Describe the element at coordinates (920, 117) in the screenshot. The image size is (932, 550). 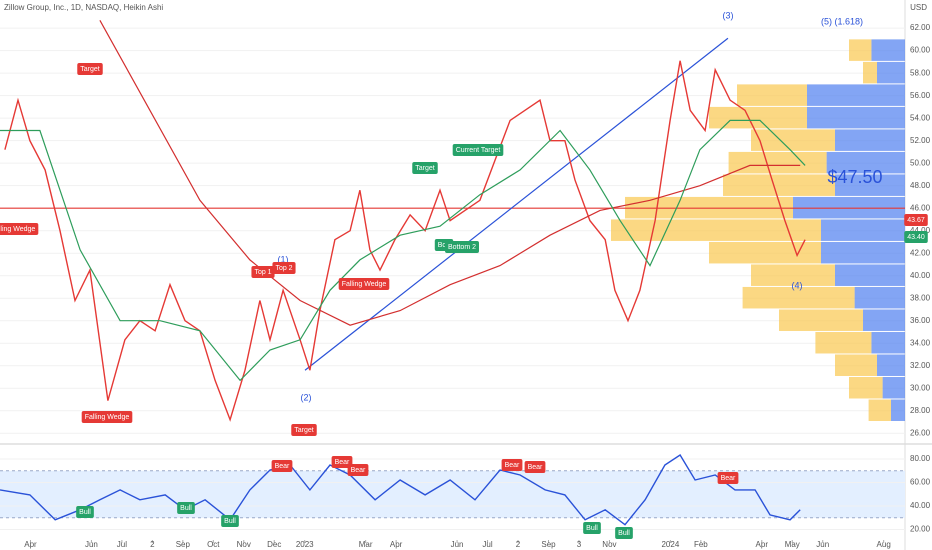
I see `y-tick-label: 54.00` at that location.